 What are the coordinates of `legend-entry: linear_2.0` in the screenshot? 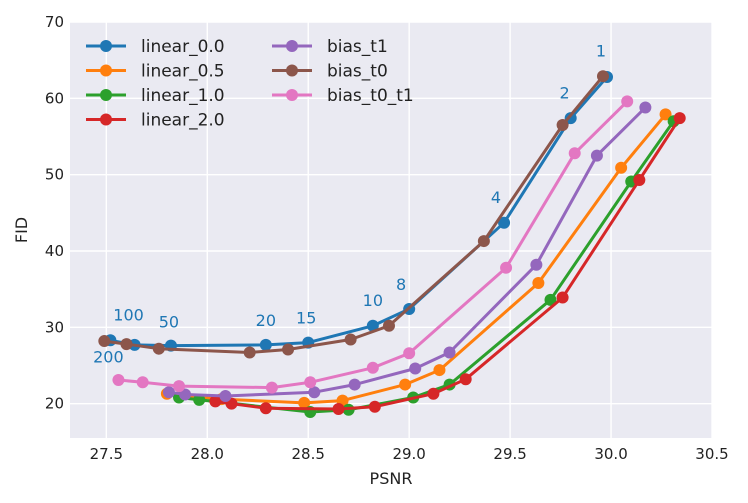 It's located at (155, 121).